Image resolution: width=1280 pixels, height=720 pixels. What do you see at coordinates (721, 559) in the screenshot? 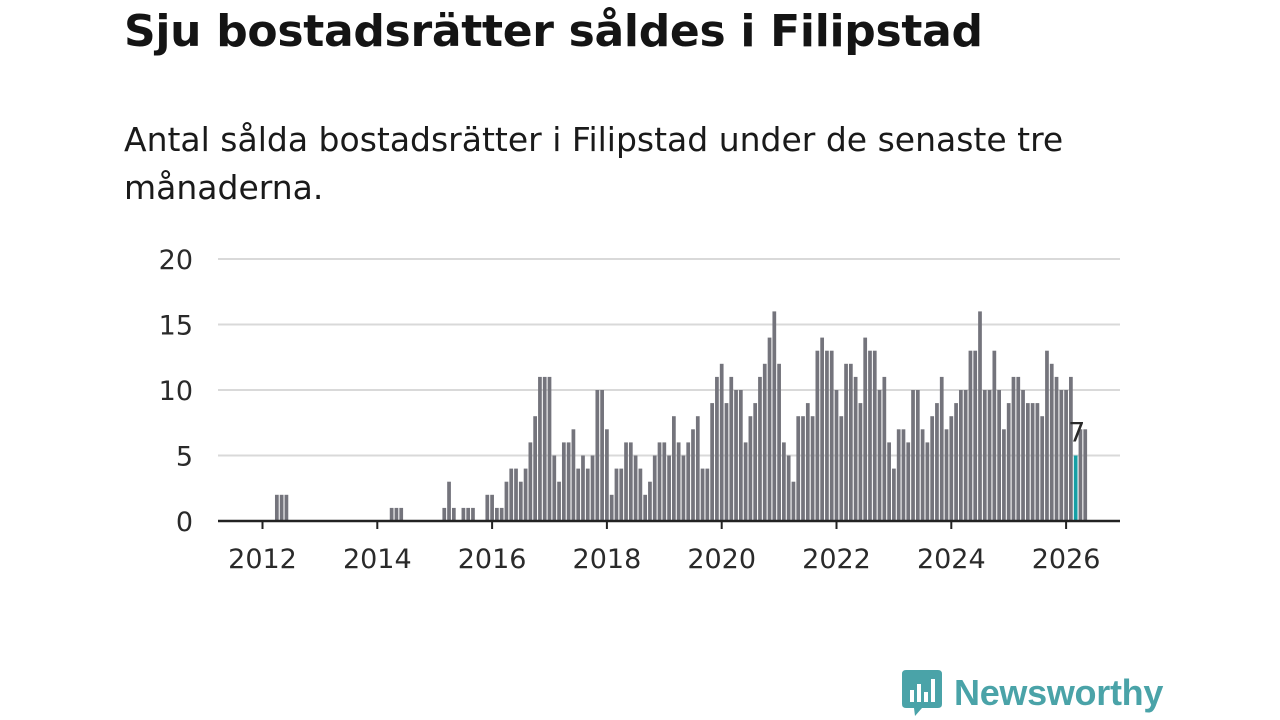
I see `x-tick-label: 2020` at bounding box center [721, 559].